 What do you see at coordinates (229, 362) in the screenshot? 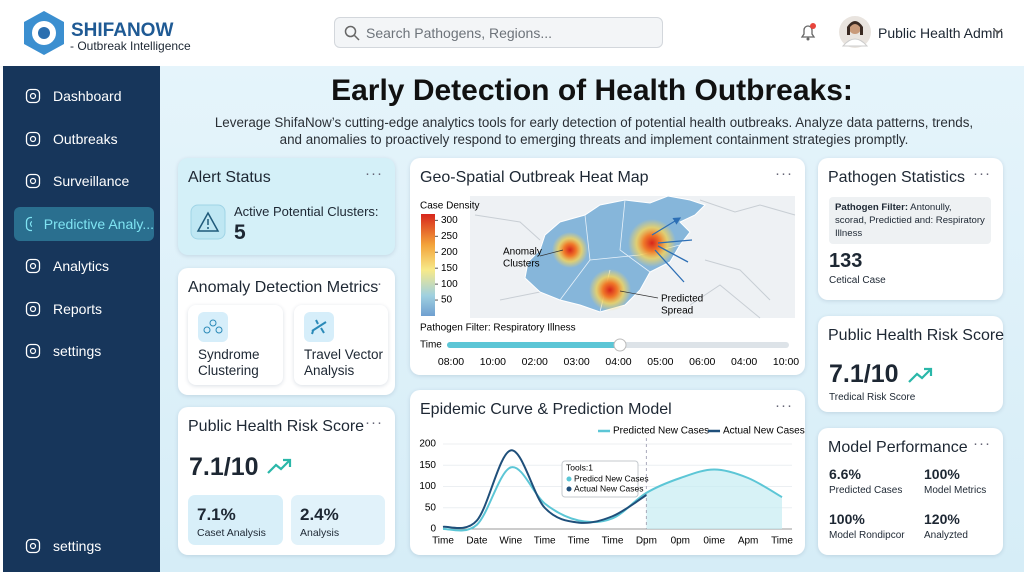
I see `metric-label: Syndrome Clustering` at bounding box center [229, 362].